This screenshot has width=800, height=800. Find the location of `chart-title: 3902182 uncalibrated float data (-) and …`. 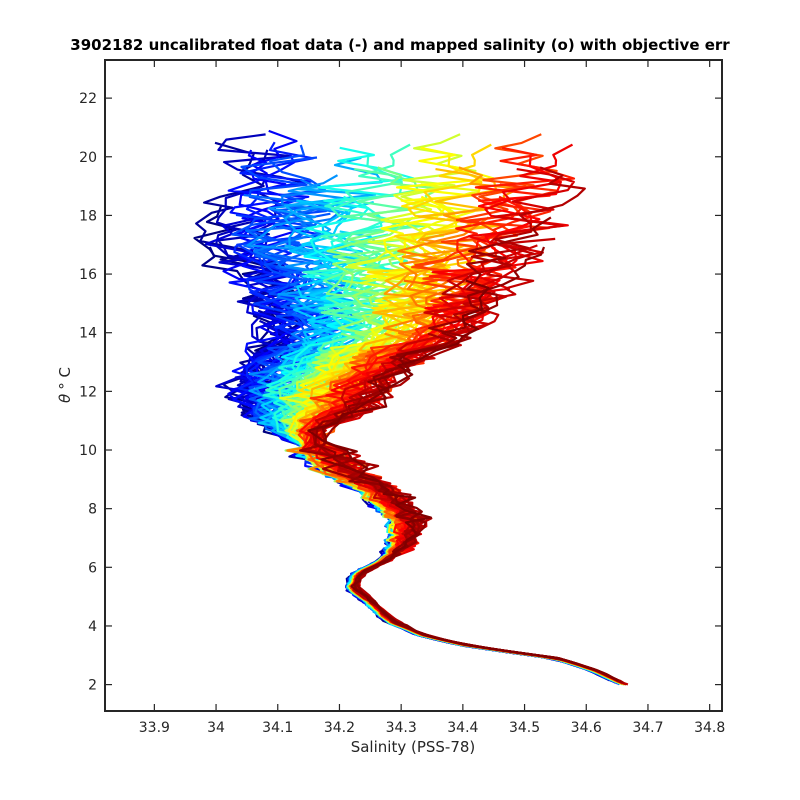

chart-title: 3902182 uncalibrated float data (-) and … is located at coordinates (400, 45).